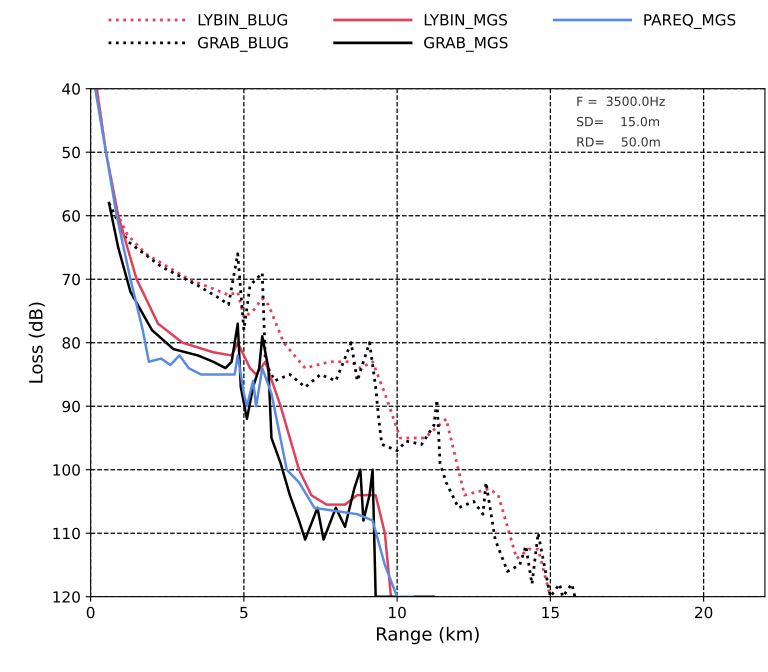 This screenshot has height=672, width=768. Describe the element at coordinates (90, 612) in the screenshot. I see `x-tick-label: 0` at that location.